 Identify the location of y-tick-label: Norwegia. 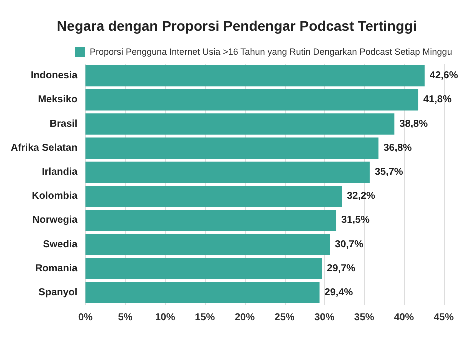
(55, 220).